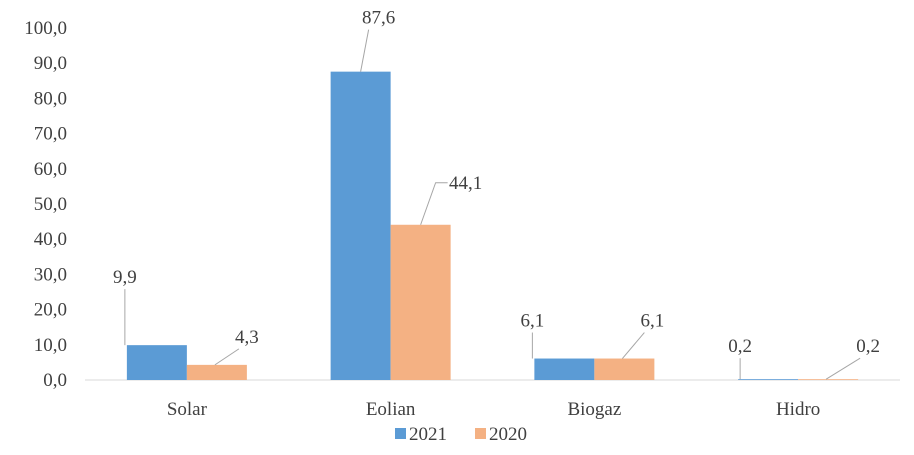  Describe the element at coordinates (378, 18) in the screenshot. I see `data-label-2021-eolian: 87,6` at that location.